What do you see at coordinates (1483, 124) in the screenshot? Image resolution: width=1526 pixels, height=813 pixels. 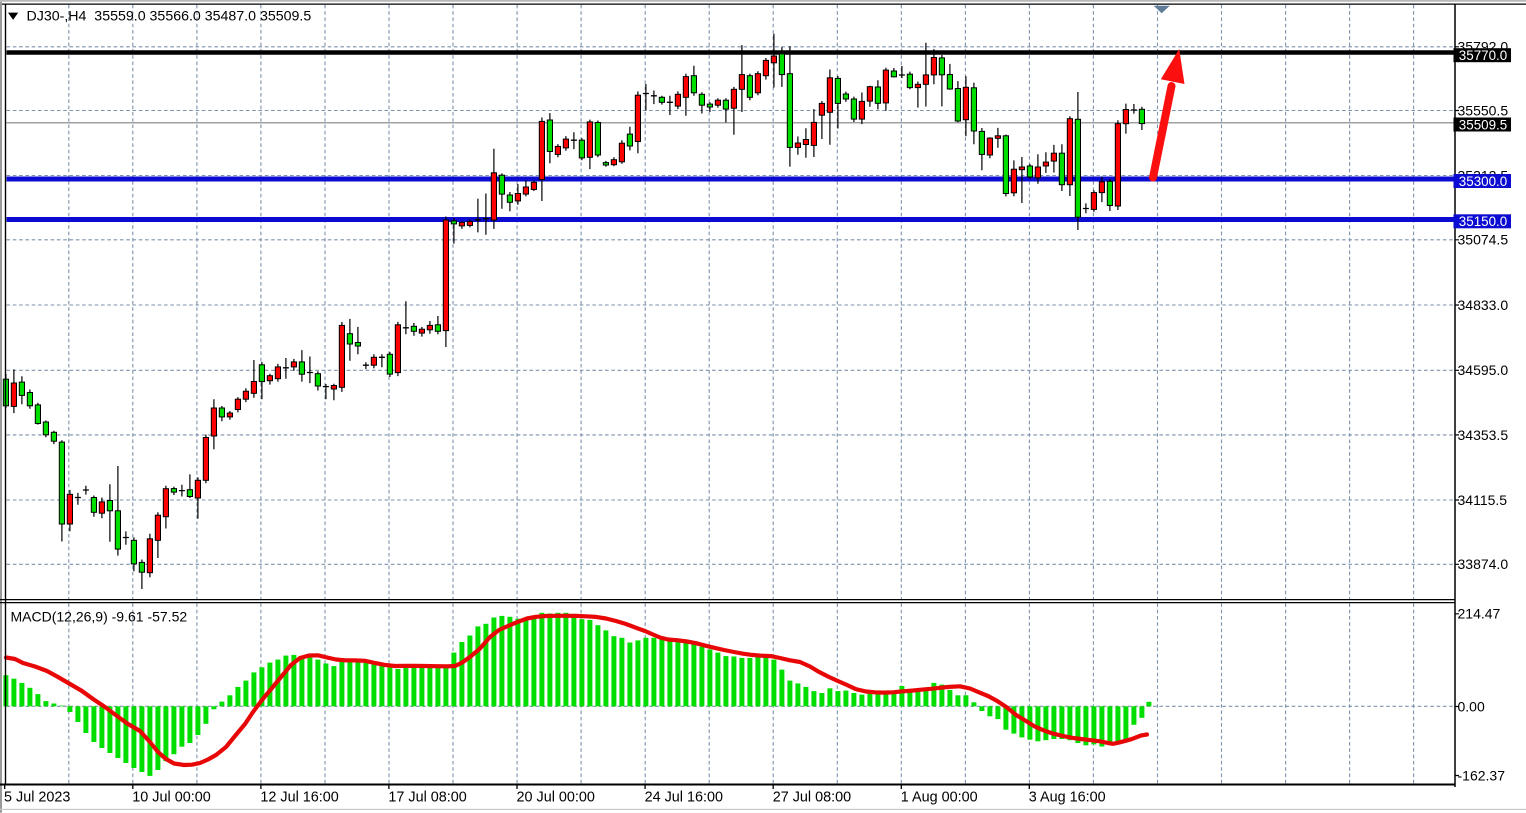 I see `svg-text: 35509.5` at bounding box center [1483, 124].